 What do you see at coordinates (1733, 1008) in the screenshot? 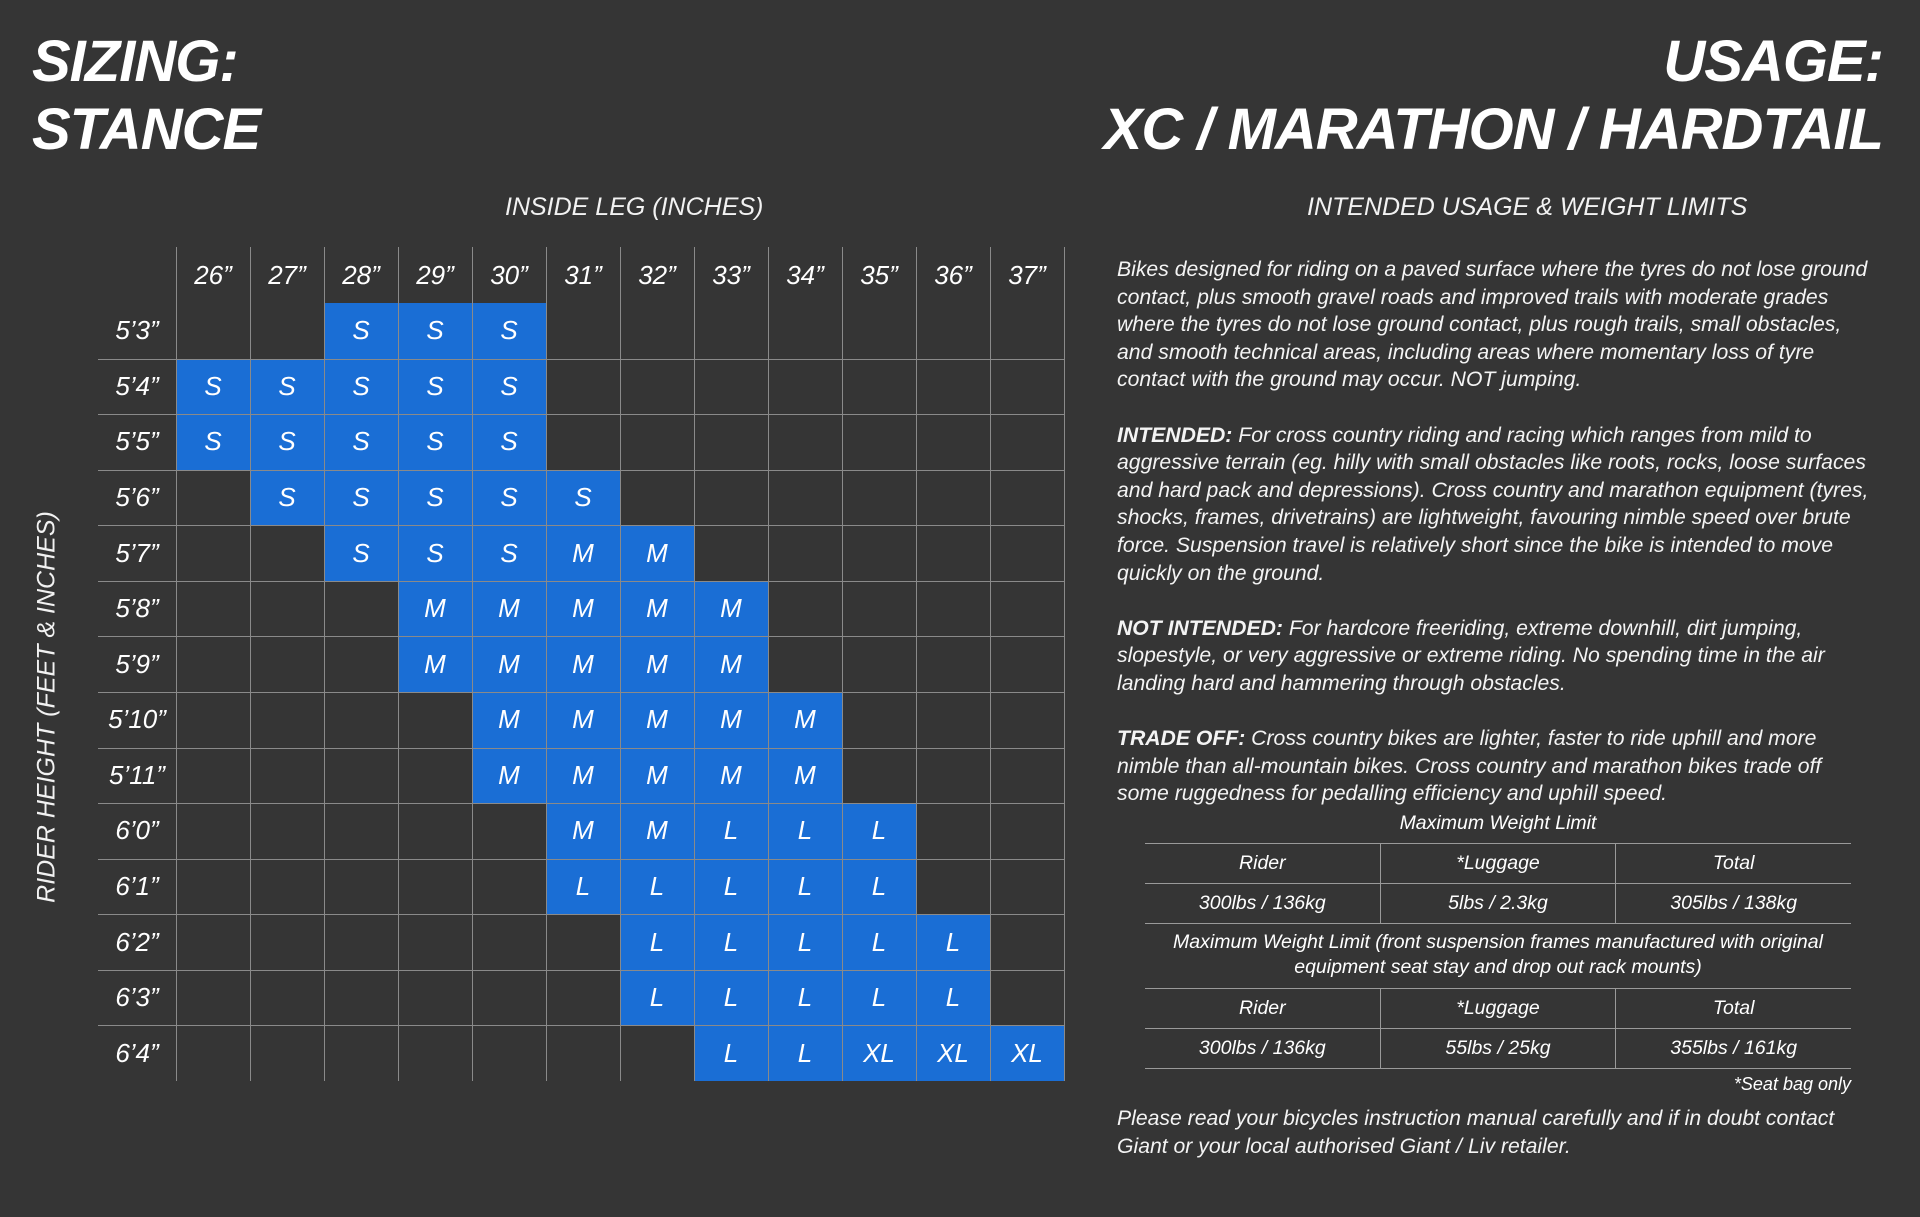
I see `total-header-rack: Total` at bounding box center [1733, 1008].